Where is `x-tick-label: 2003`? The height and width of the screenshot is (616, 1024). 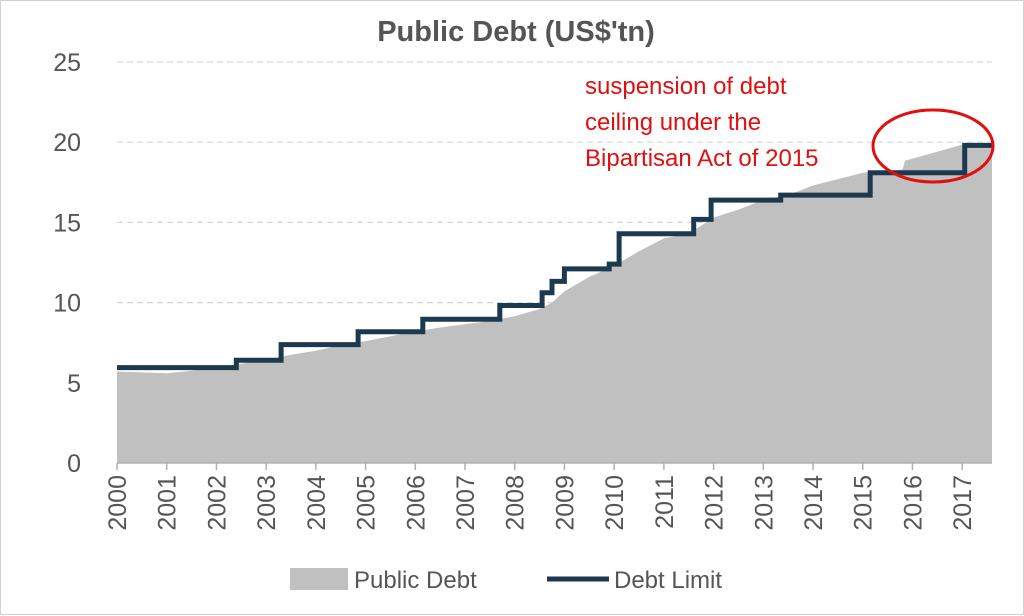
x-tick-label: 2003 is located at coordinates (267, 503).